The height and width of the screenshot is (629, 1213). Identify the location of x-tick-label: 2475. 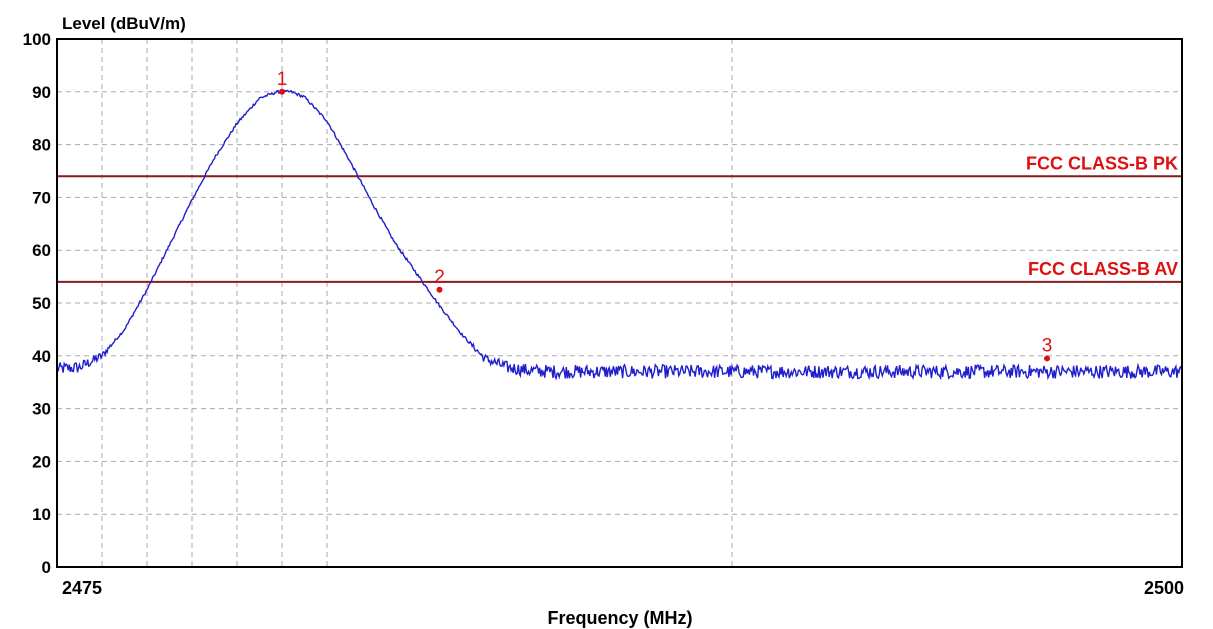
(82, 588).